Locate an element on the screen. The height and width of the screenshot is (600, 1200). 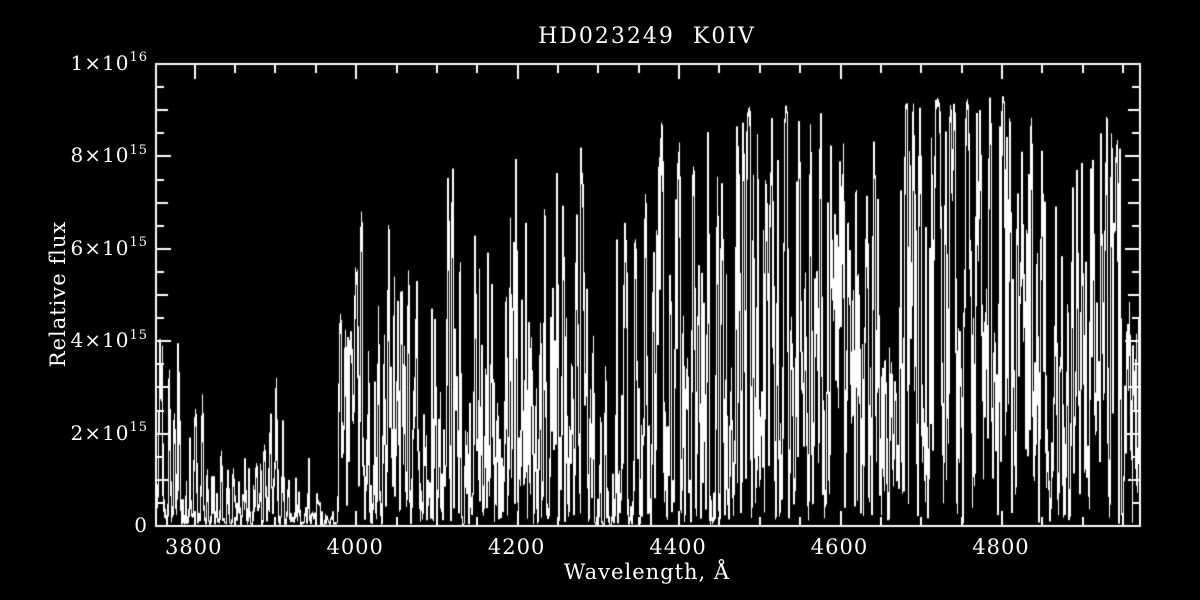
x-tick-label: 4800 is located at coordinates (1001, 547).